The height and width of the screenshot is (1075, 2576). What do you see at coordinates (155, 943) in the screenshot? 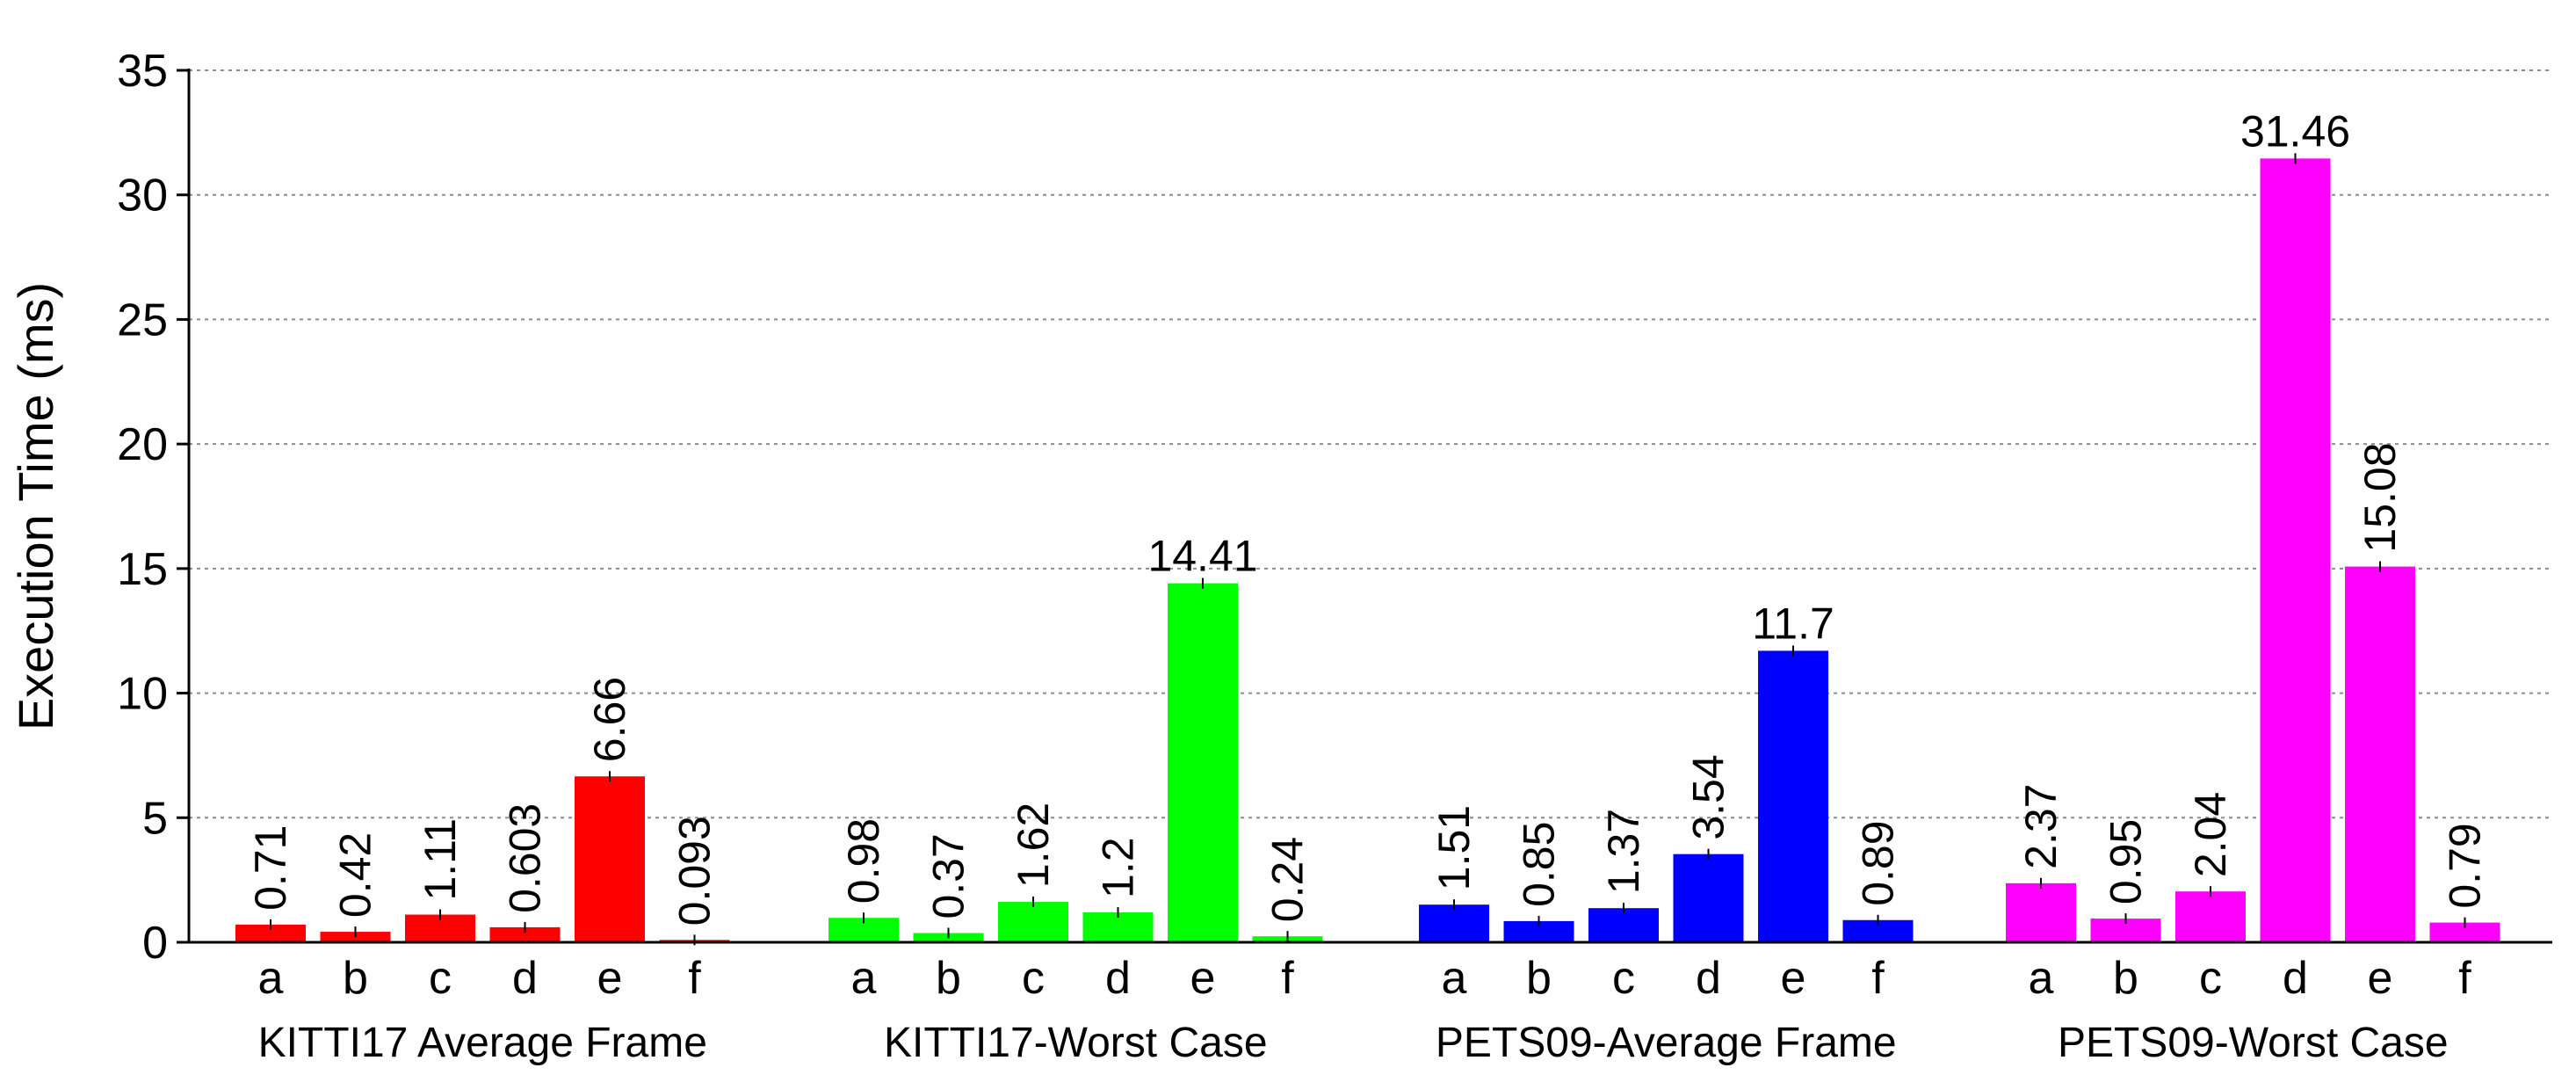
I see `y-tick-label: 0` at bounding box center [155, 943].